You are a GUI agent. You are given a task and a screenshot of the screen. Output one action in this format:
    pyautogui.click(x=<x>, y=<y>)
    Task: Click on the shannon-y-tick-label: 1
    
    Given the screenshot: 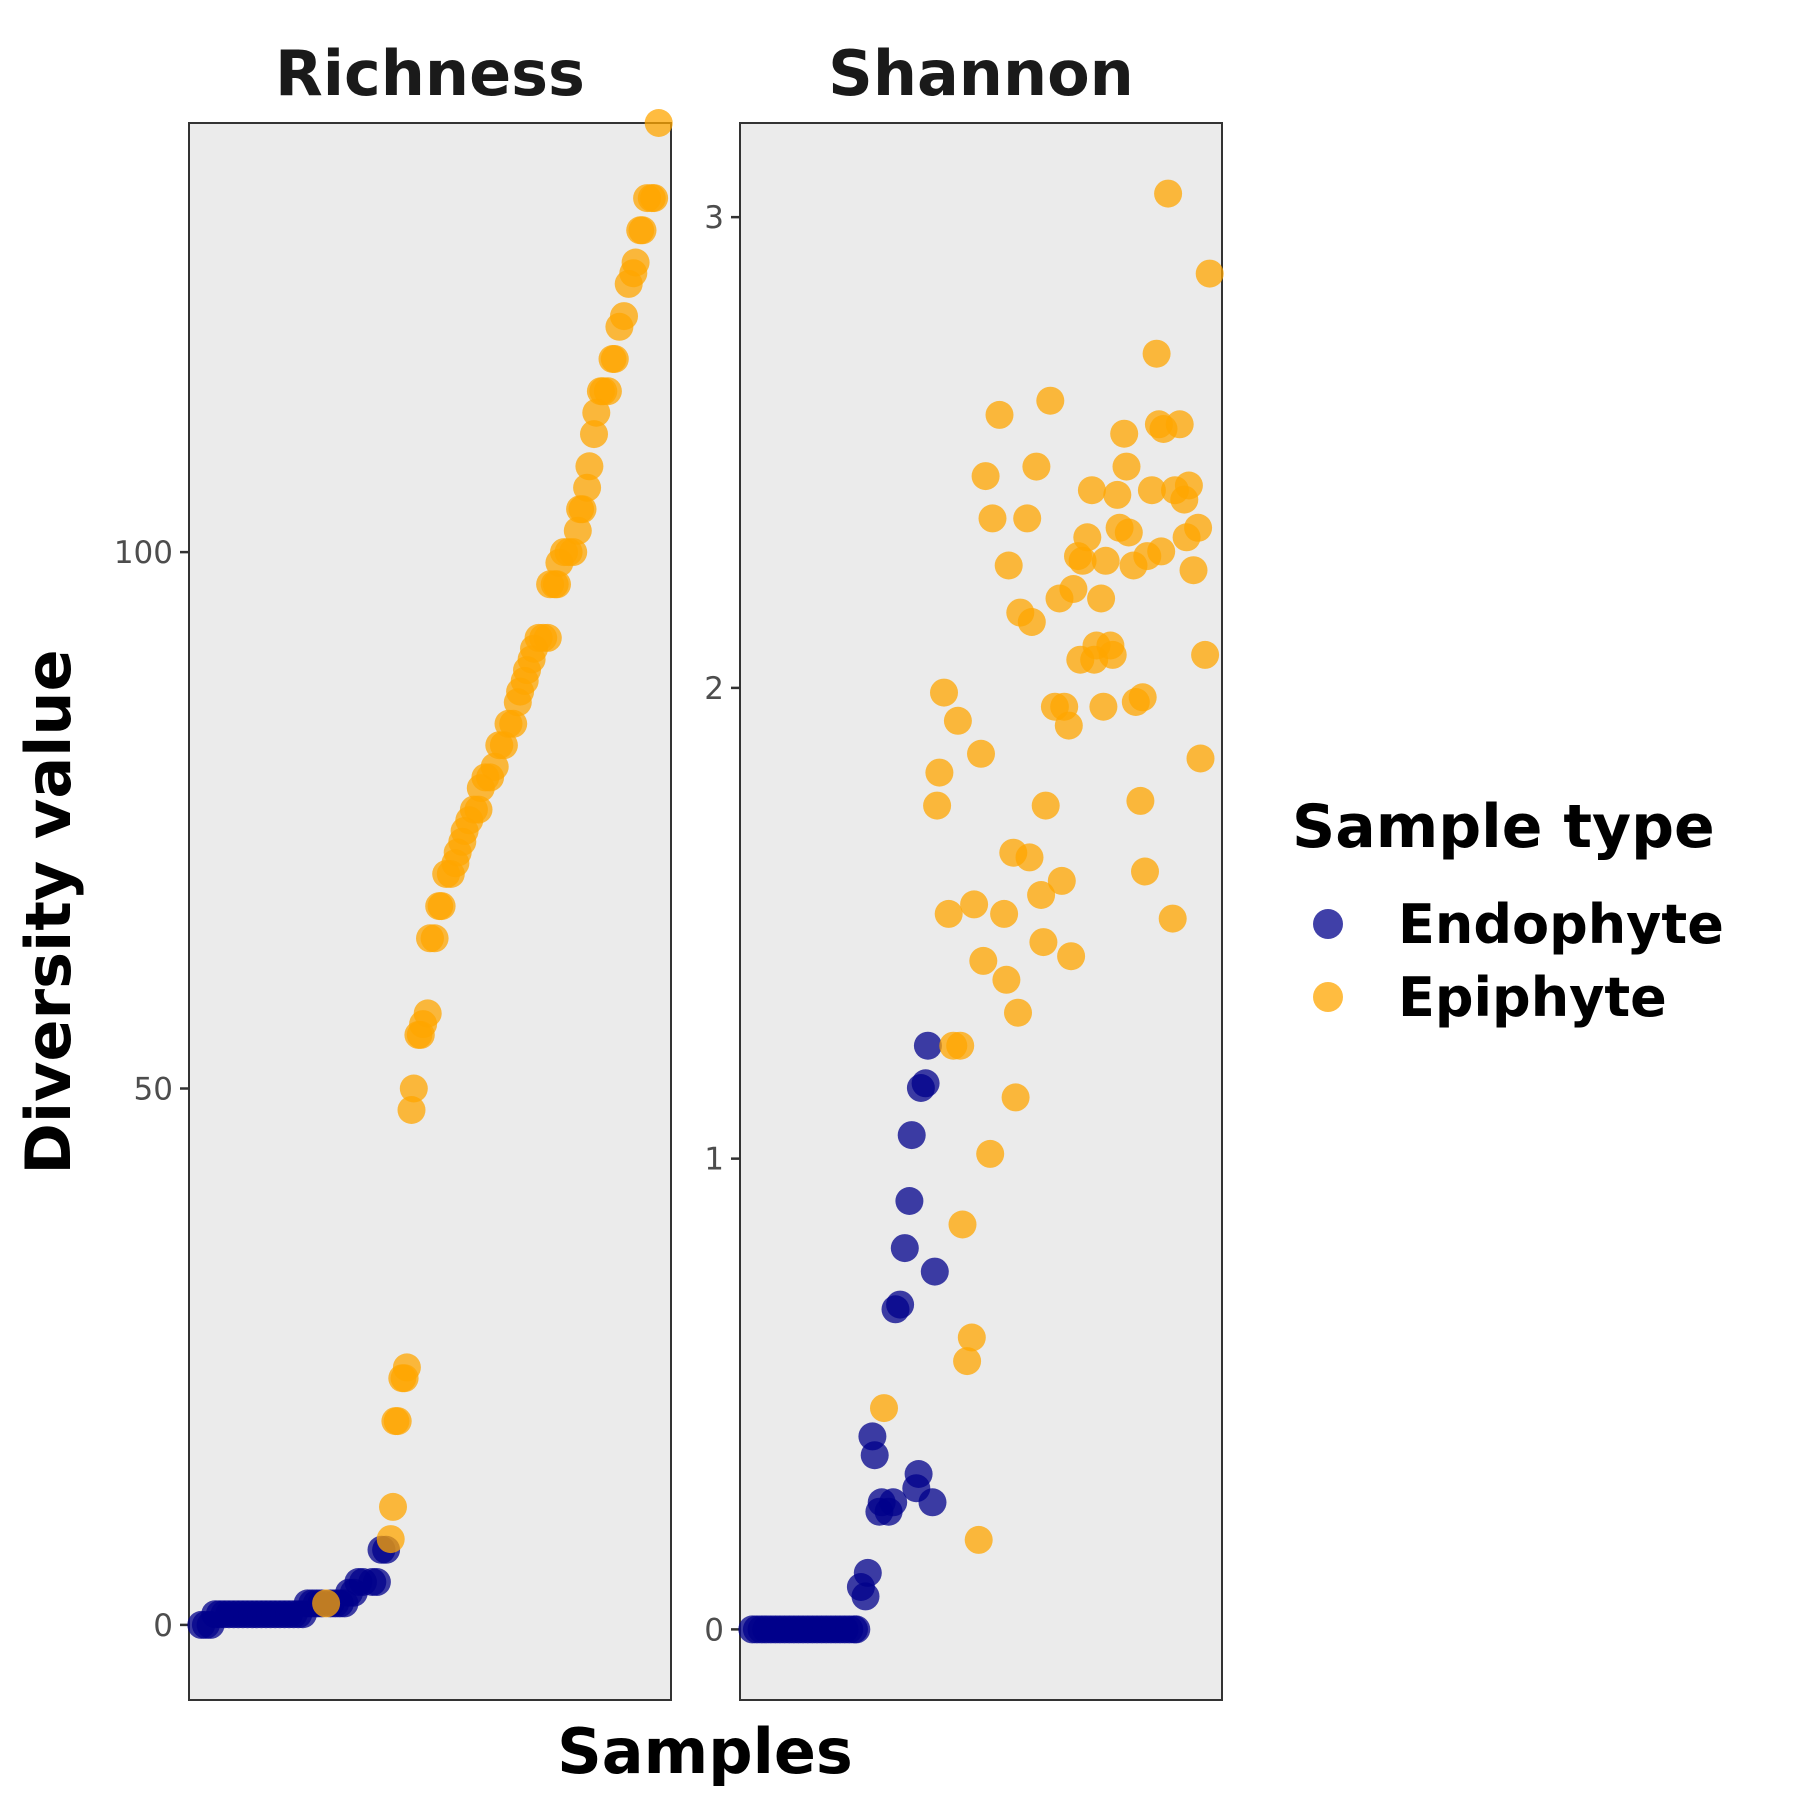 What is the action you would take?
    pyautogui.click(x=714, y=1160)
    